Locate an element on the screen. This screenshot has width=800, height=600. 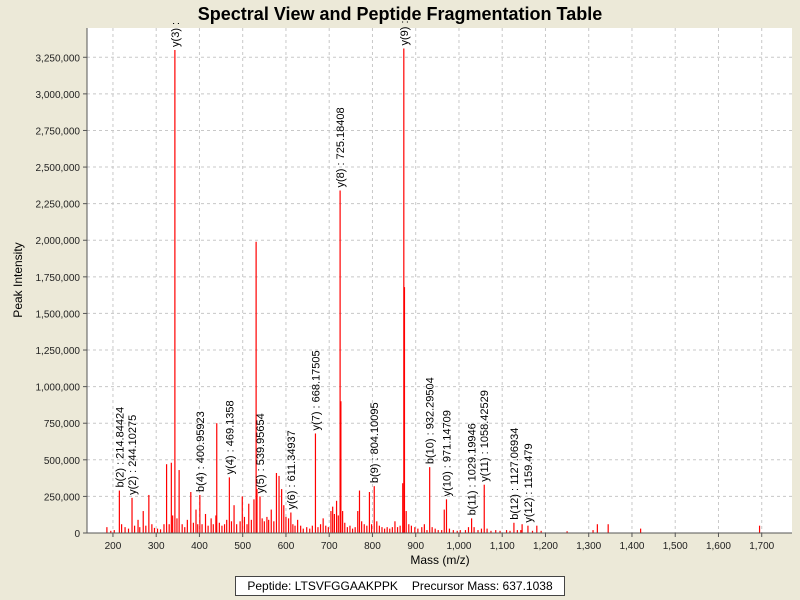
x-tick-label: 600 is located at coordinates (286, 546).